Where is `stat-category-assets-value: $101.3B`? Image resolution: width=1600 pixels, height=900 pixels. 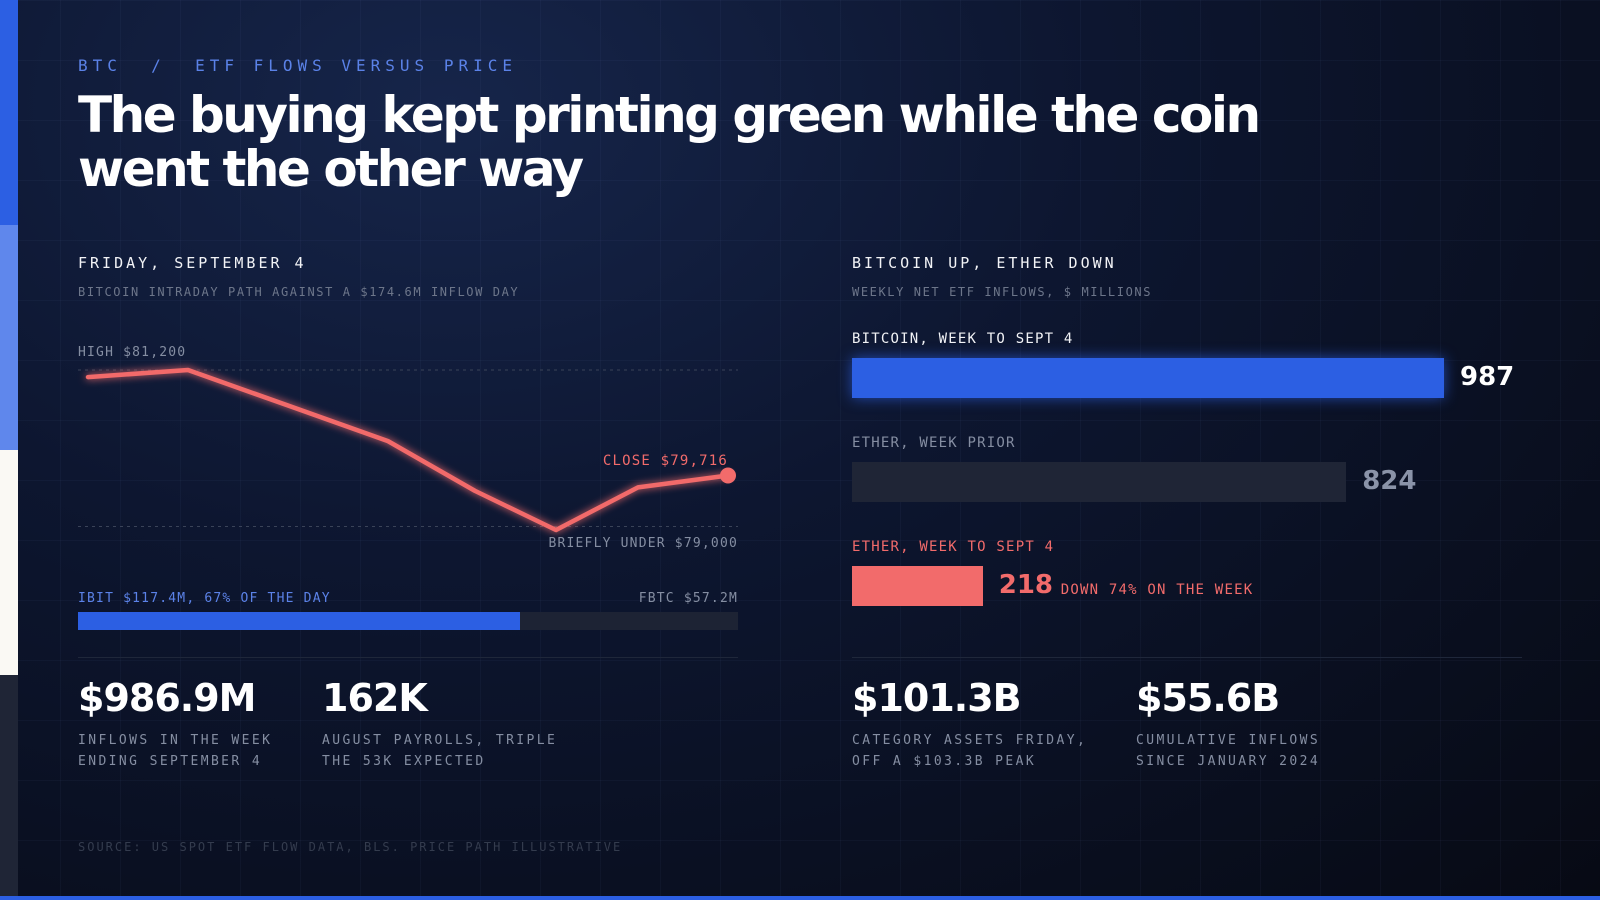 stat-category-assets-value: $101.3B is located at coordinates (937, 698).